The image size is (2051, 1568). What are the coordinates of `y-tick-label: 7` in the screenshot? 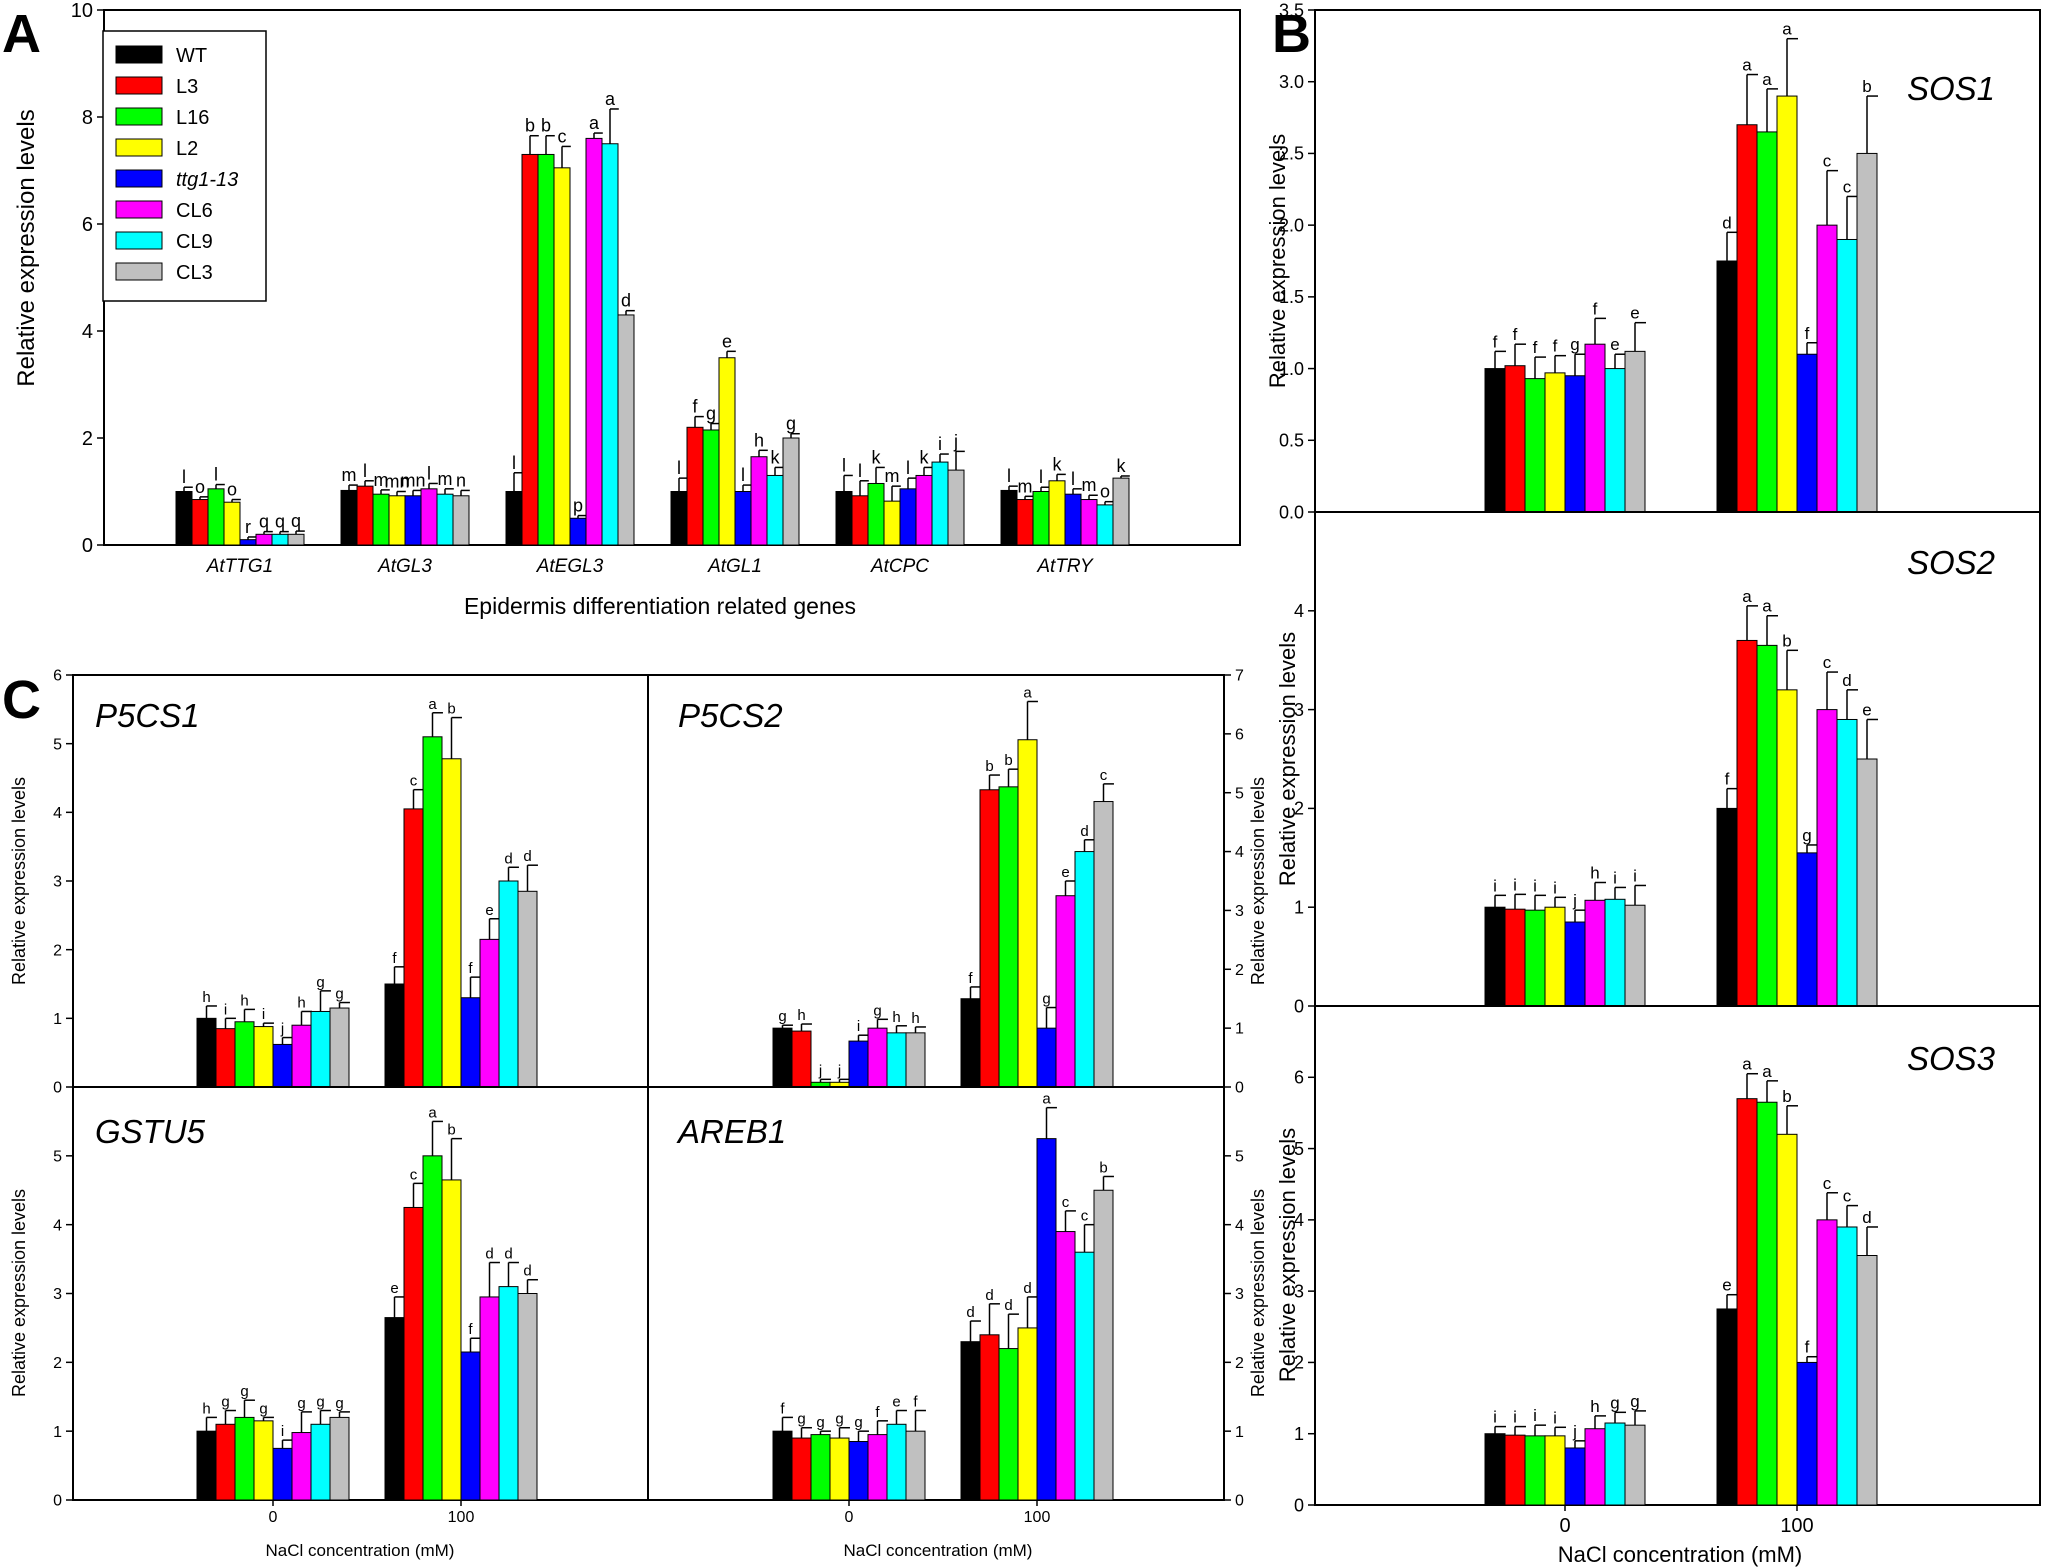 It's located at (1239, 676).